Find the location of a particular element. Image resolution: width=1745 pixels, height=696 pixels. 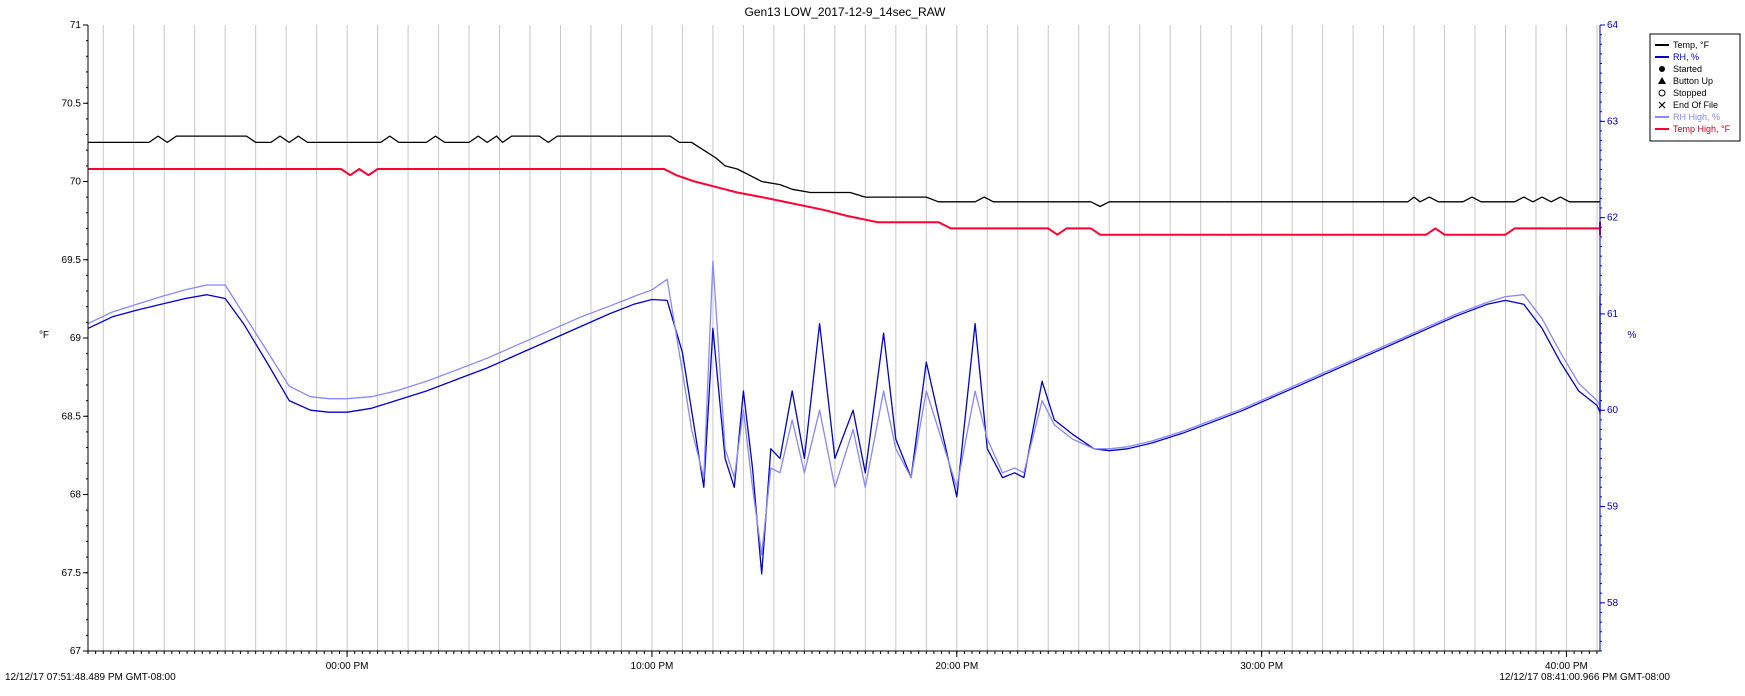

x-tick-label: 10:00 PM is located at coordinates (652, 666).